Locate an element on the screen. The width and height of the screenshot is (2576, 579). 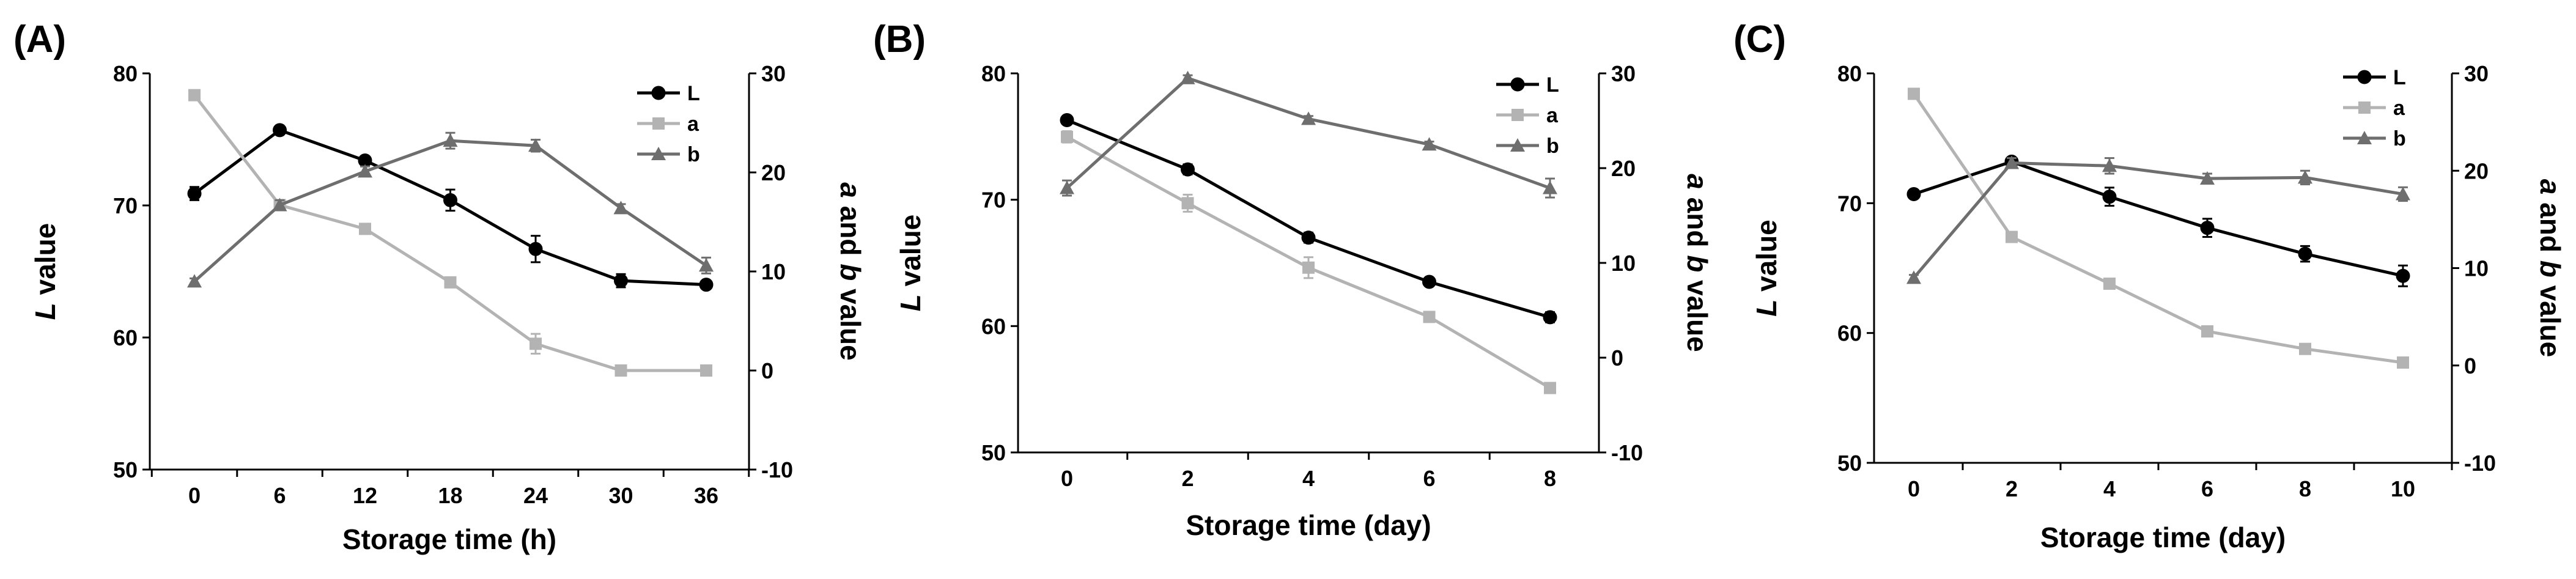
x-tick-label: 30 is located at coordinates (620, 495).